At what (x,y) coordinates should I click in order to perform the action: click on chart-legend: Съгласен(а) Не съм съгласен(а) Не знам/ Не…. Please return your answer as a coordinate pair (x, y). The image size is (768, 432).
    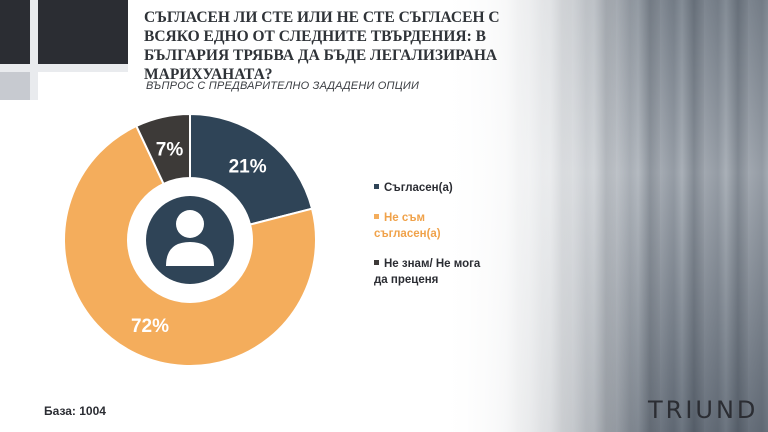
    Looking at the image, I should click on (429, 241).